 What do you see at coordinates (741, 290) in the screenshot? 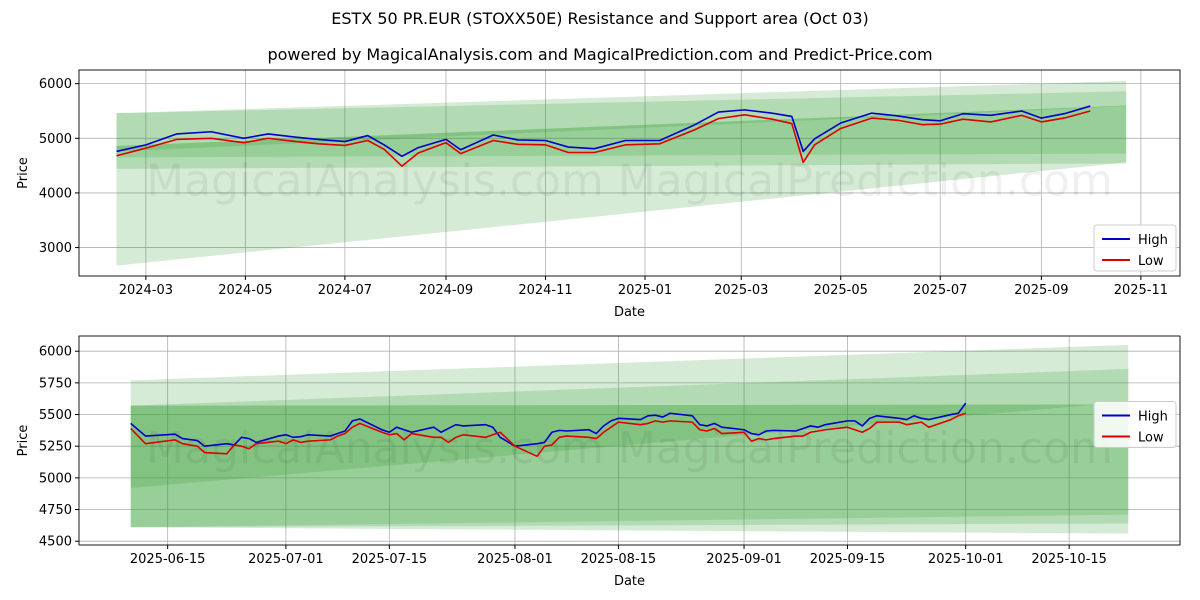
I see `x-tick-label: 2025-03` at bounding box center [741, 290].